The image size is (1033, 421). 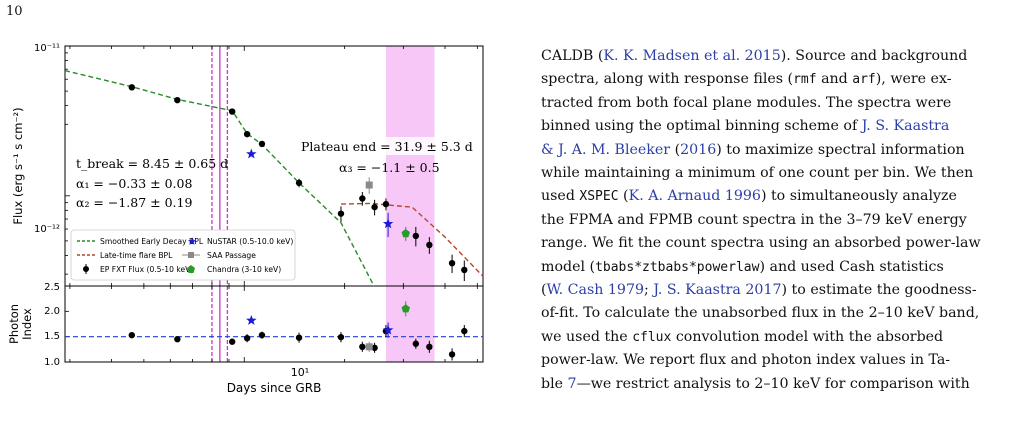 I want to click on citation-link: 2016, so click(x=698, y=149).